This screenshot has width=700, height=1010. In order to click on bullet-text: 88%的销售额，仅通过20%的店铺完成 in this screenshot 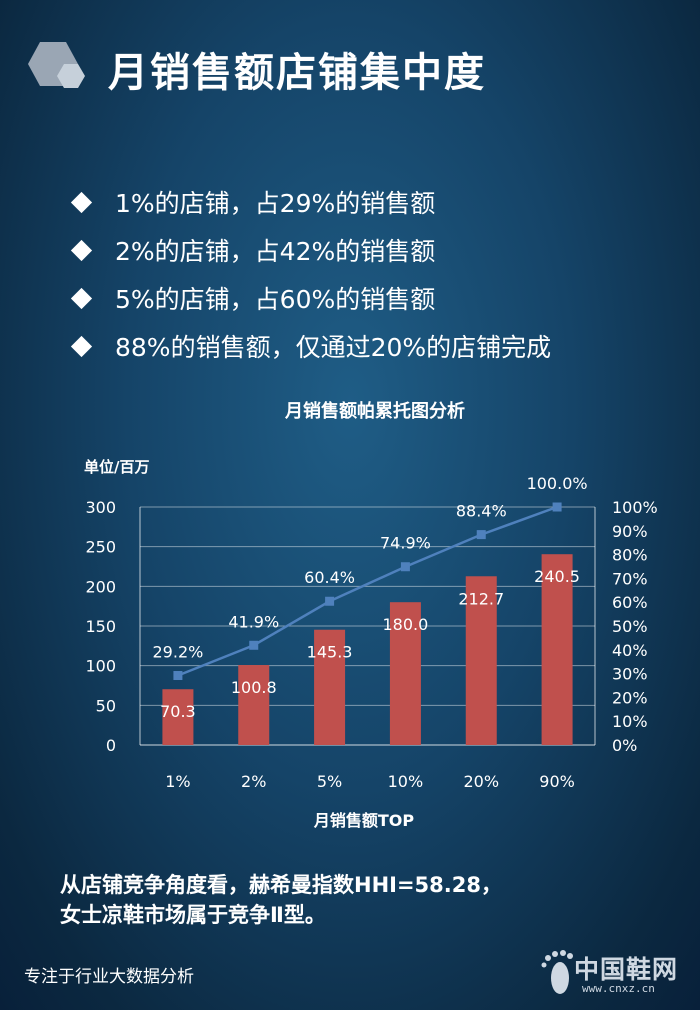, I will do `click(333, 347)`.